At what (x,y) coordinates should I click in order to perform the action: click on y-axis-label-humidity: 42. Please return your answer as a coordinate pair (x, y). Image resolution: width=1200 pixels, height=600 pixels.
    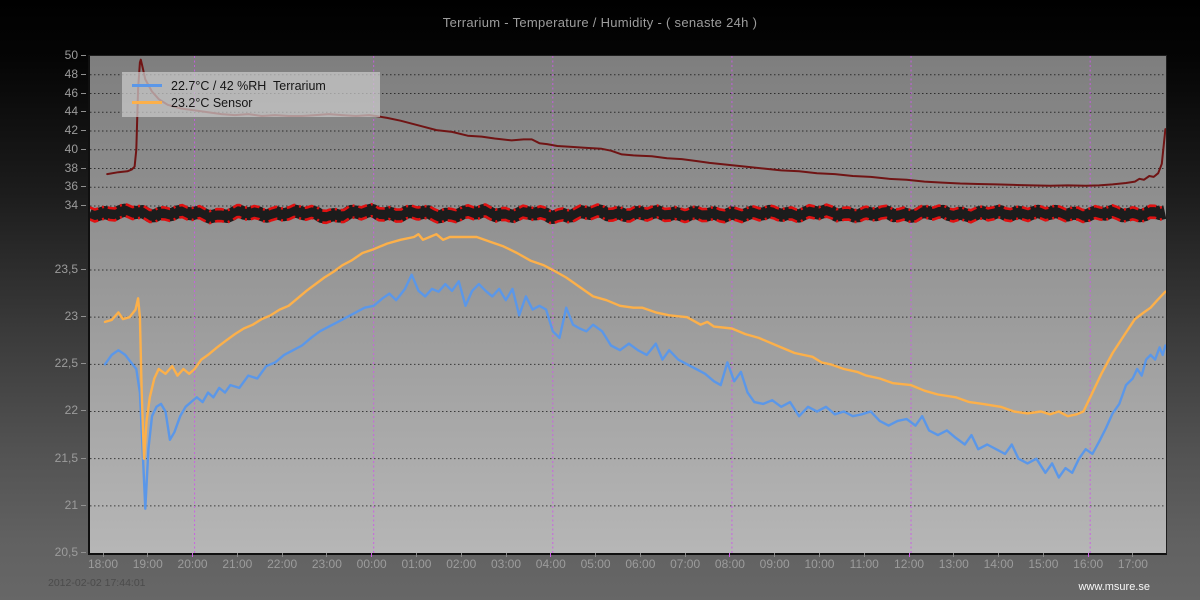
    Looking at the image, I should click on (71, 130).